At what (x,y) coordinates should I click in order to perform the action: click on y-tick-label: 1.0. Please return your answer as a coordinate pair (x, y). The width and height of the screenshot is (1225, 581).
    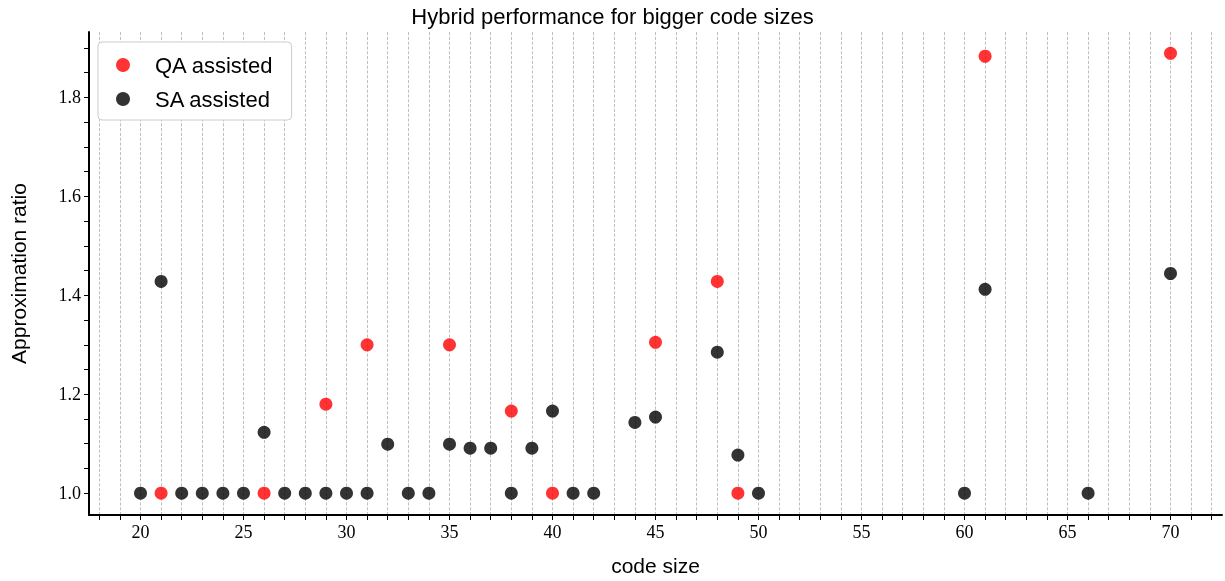
    Looking at the image, I should click on (69, 493).